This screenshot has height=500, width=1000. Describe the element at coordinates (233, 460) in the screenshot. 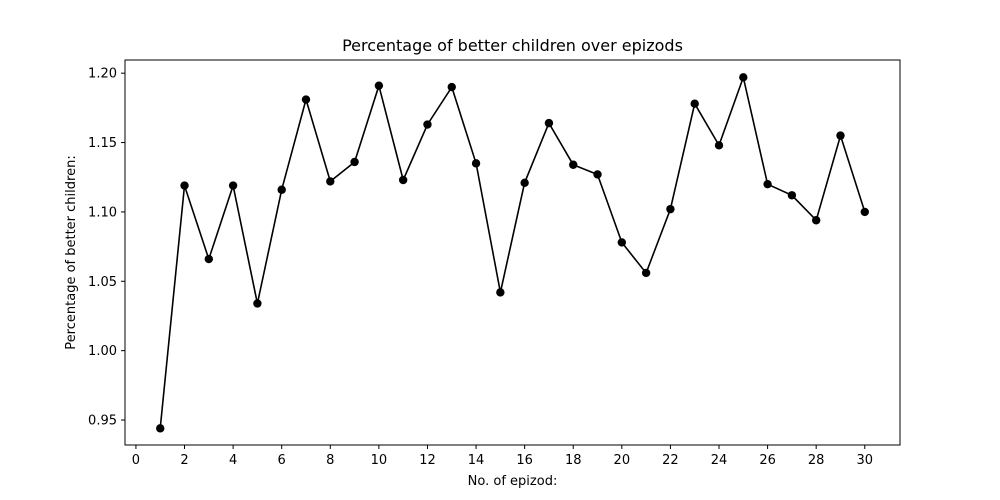

I see `x-tick-label: 4` at that location.